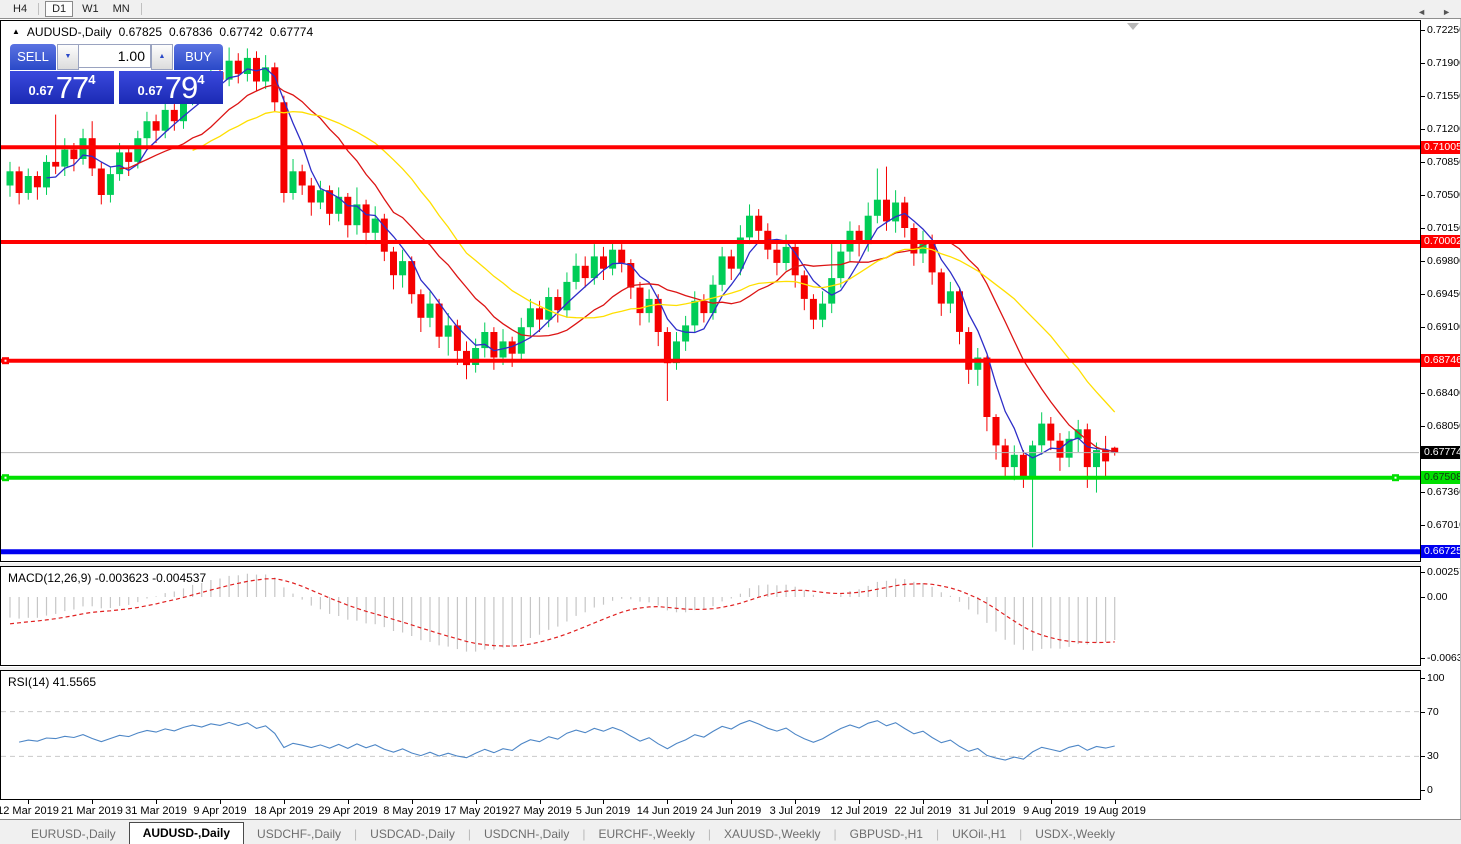 Image resolution: width=1461 pixels, height=844 pixels. I want to click on tab-usdx-weekly: USDX-,Weekly, so click(1075, 834).